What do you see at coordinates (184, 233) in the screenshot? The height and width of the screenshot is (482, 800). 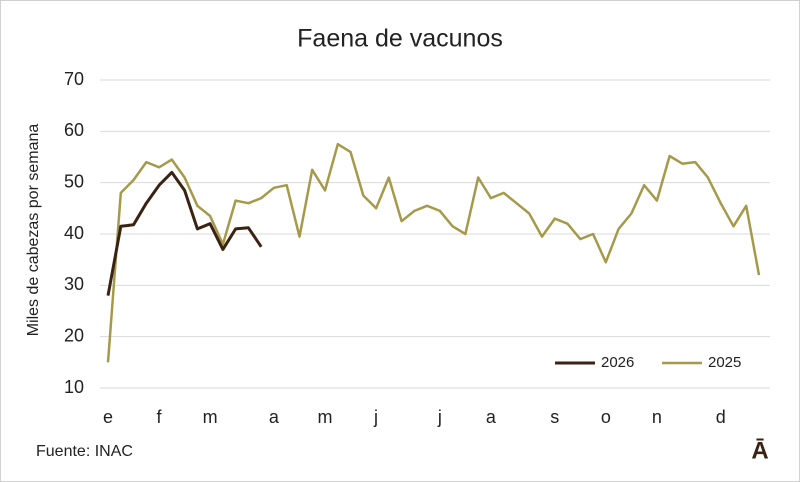 I see `series-line` at bounding box center [184, 233].